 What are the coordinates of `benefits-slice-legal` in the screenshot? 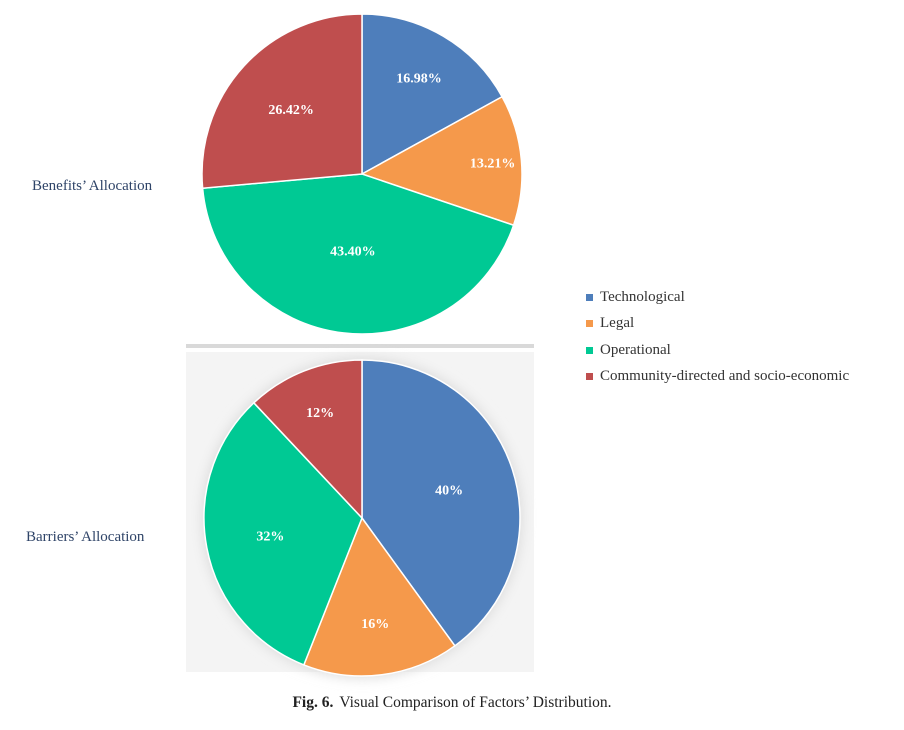 It's located at (441, 161).